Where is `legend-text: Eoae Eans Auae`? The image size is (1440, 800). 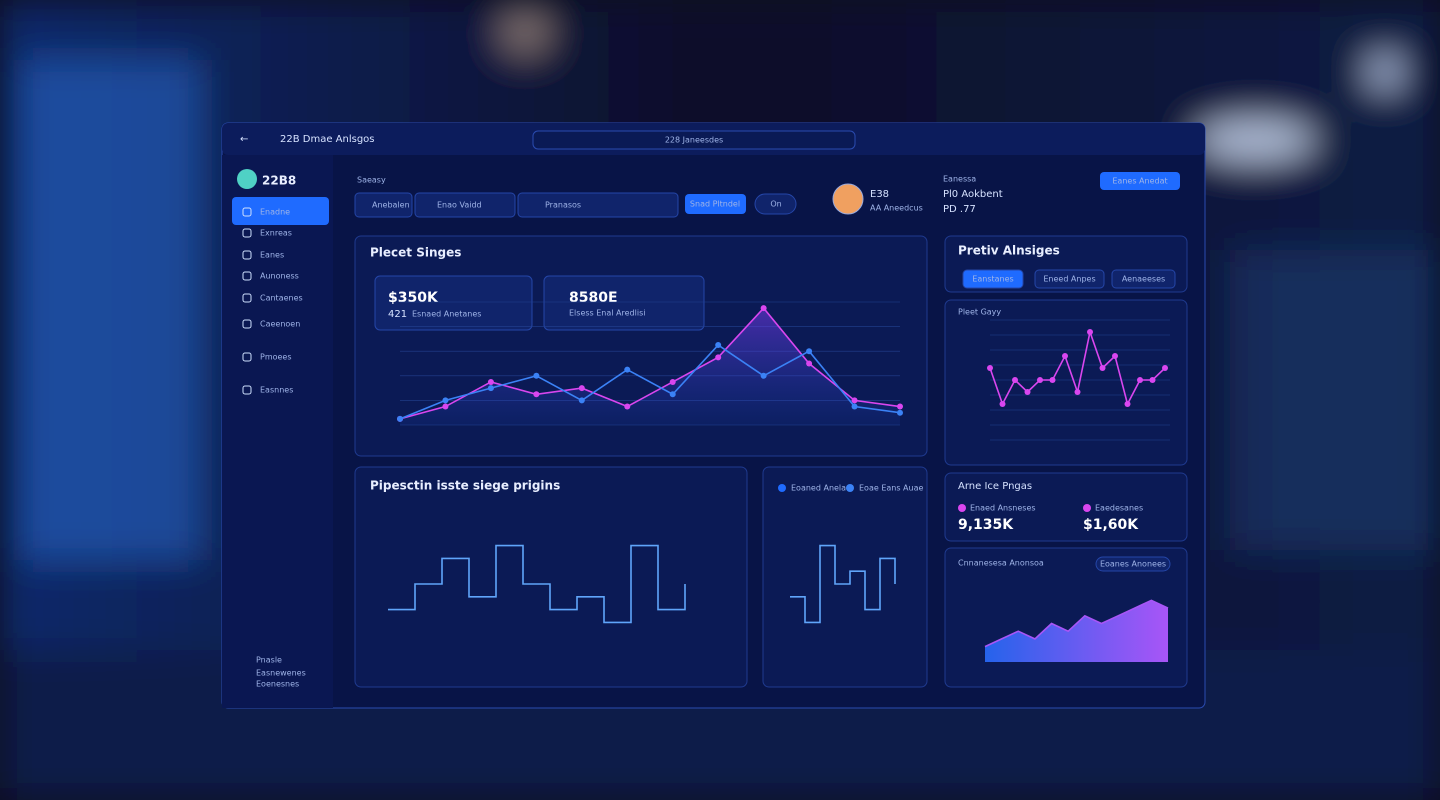
legend-text: Eoae Eans Auae is located at coordinates (891, 488).